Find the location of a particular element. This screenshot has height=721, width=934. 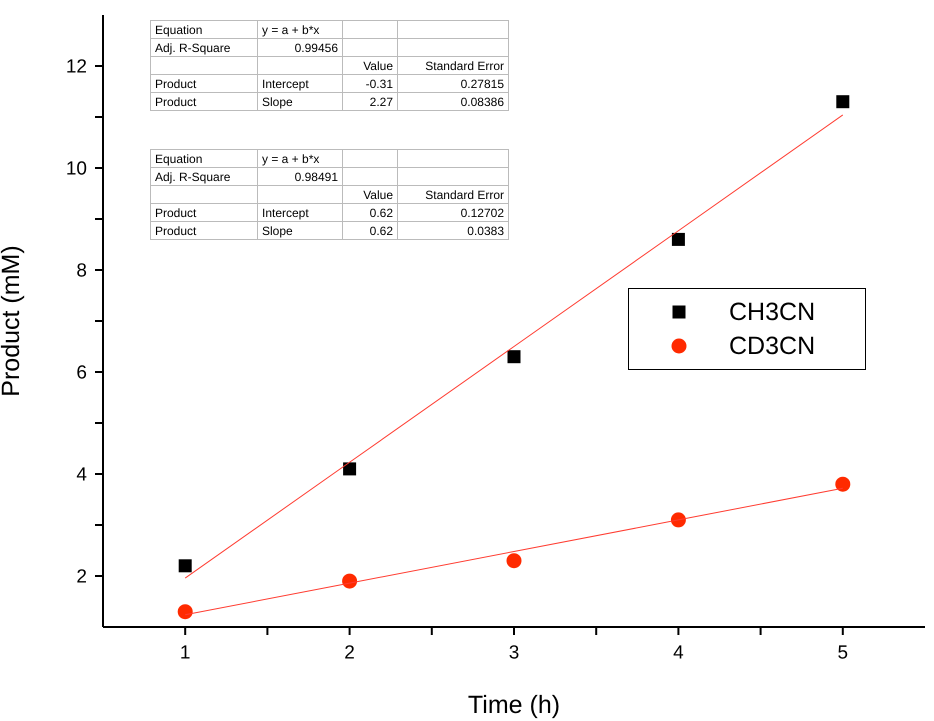

y-tick-label: 10 is located at coordinates (76, 169).